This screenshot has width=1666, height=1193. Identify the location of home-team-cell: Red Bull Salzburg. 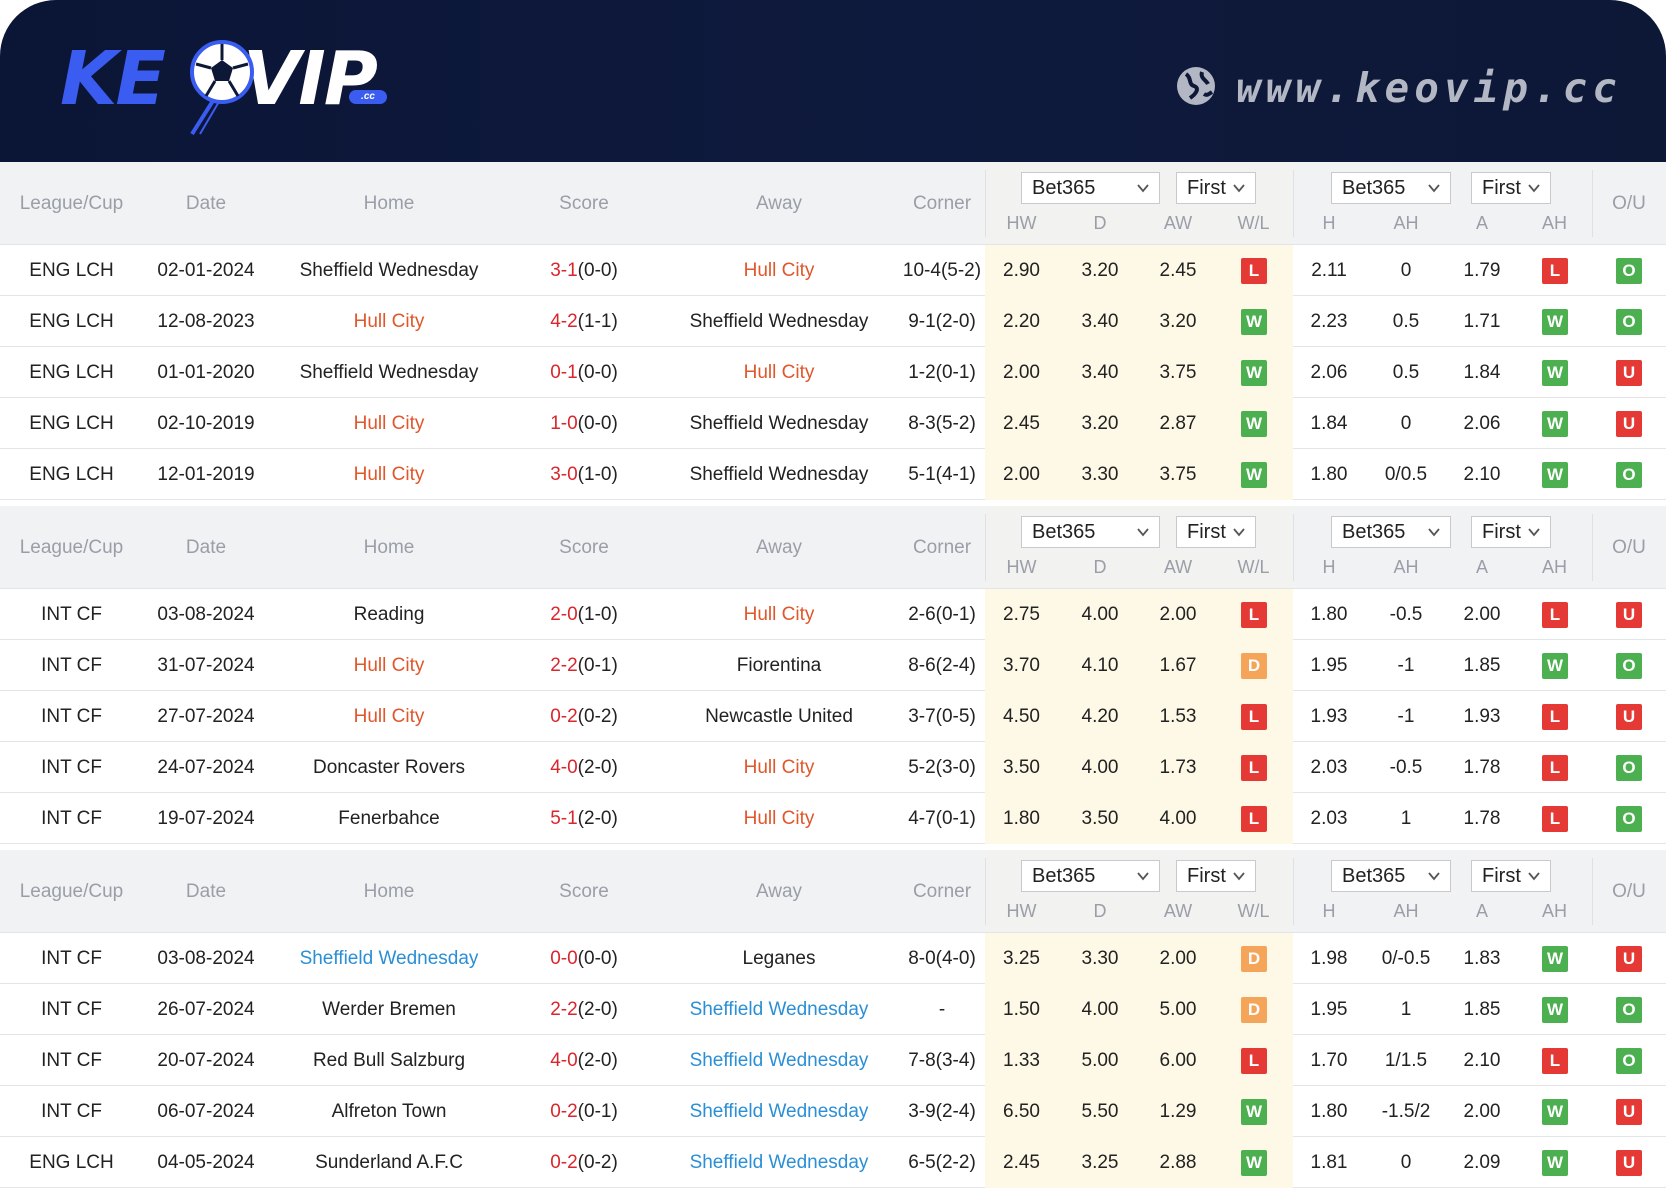
(389, 1060).